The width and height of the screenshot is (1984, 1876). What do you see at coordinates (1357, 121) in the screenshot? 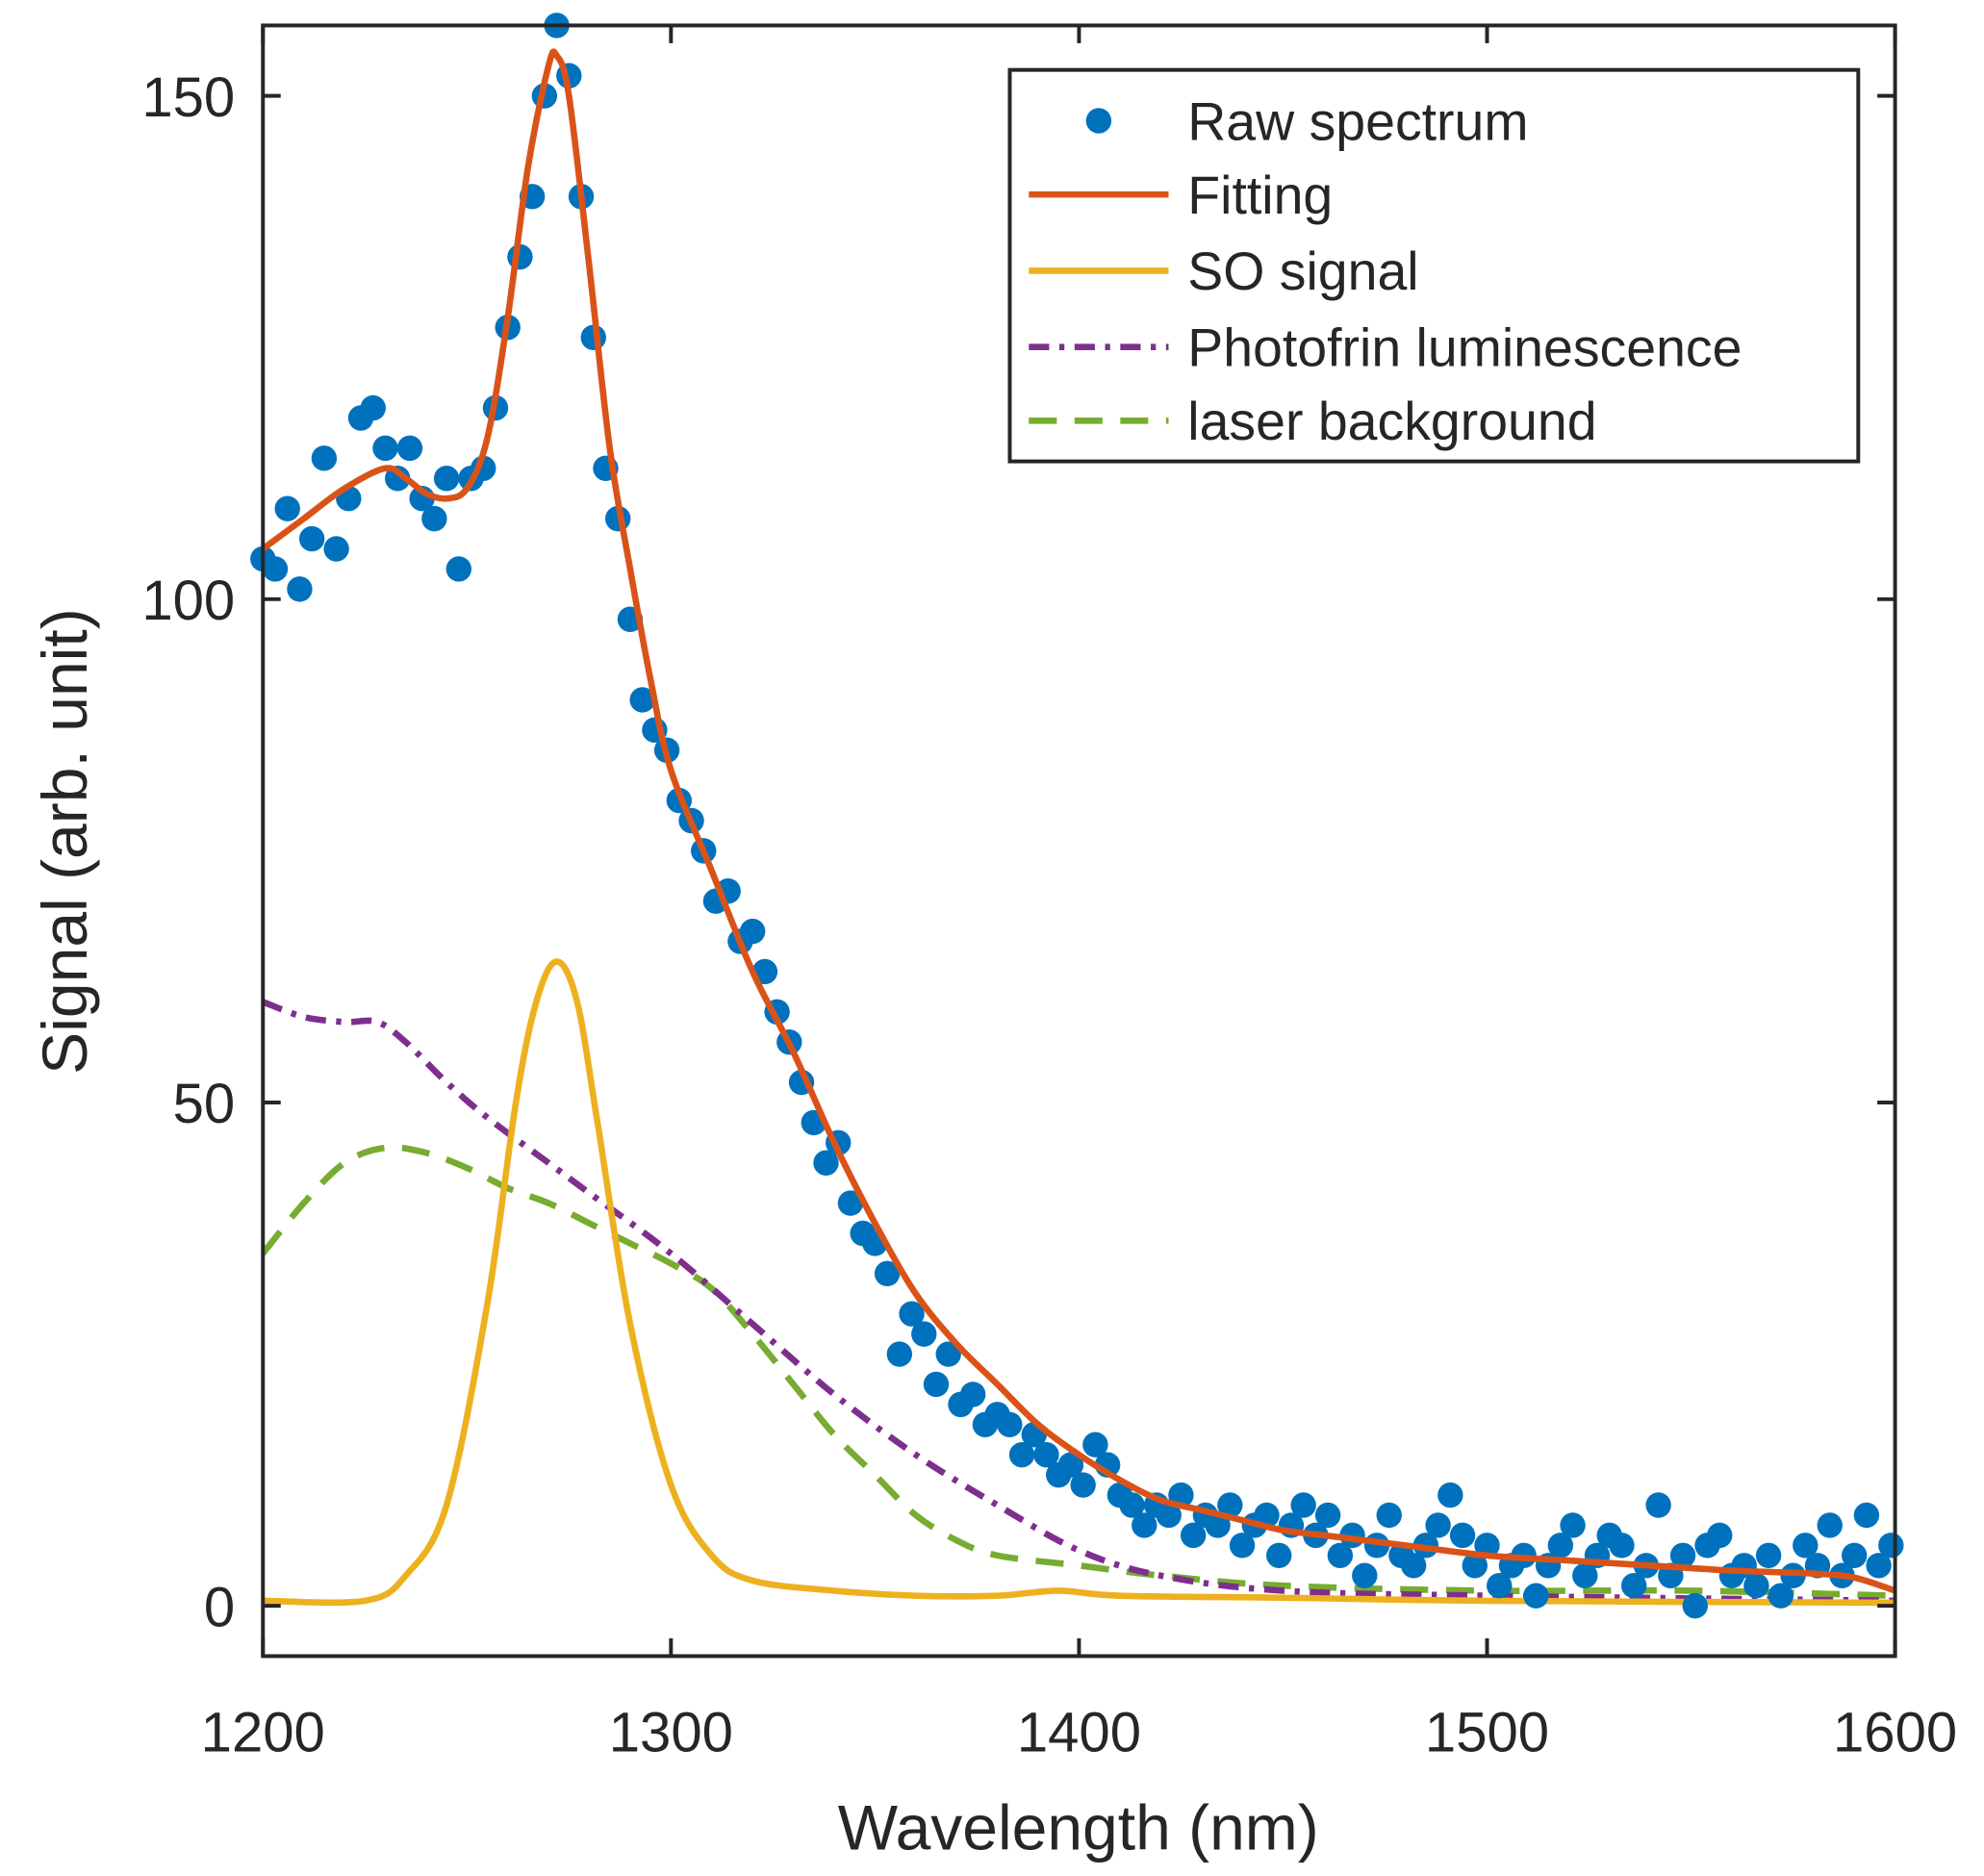
I see `legend-label: Raw spectrum` at bounding box center [1357, 121].